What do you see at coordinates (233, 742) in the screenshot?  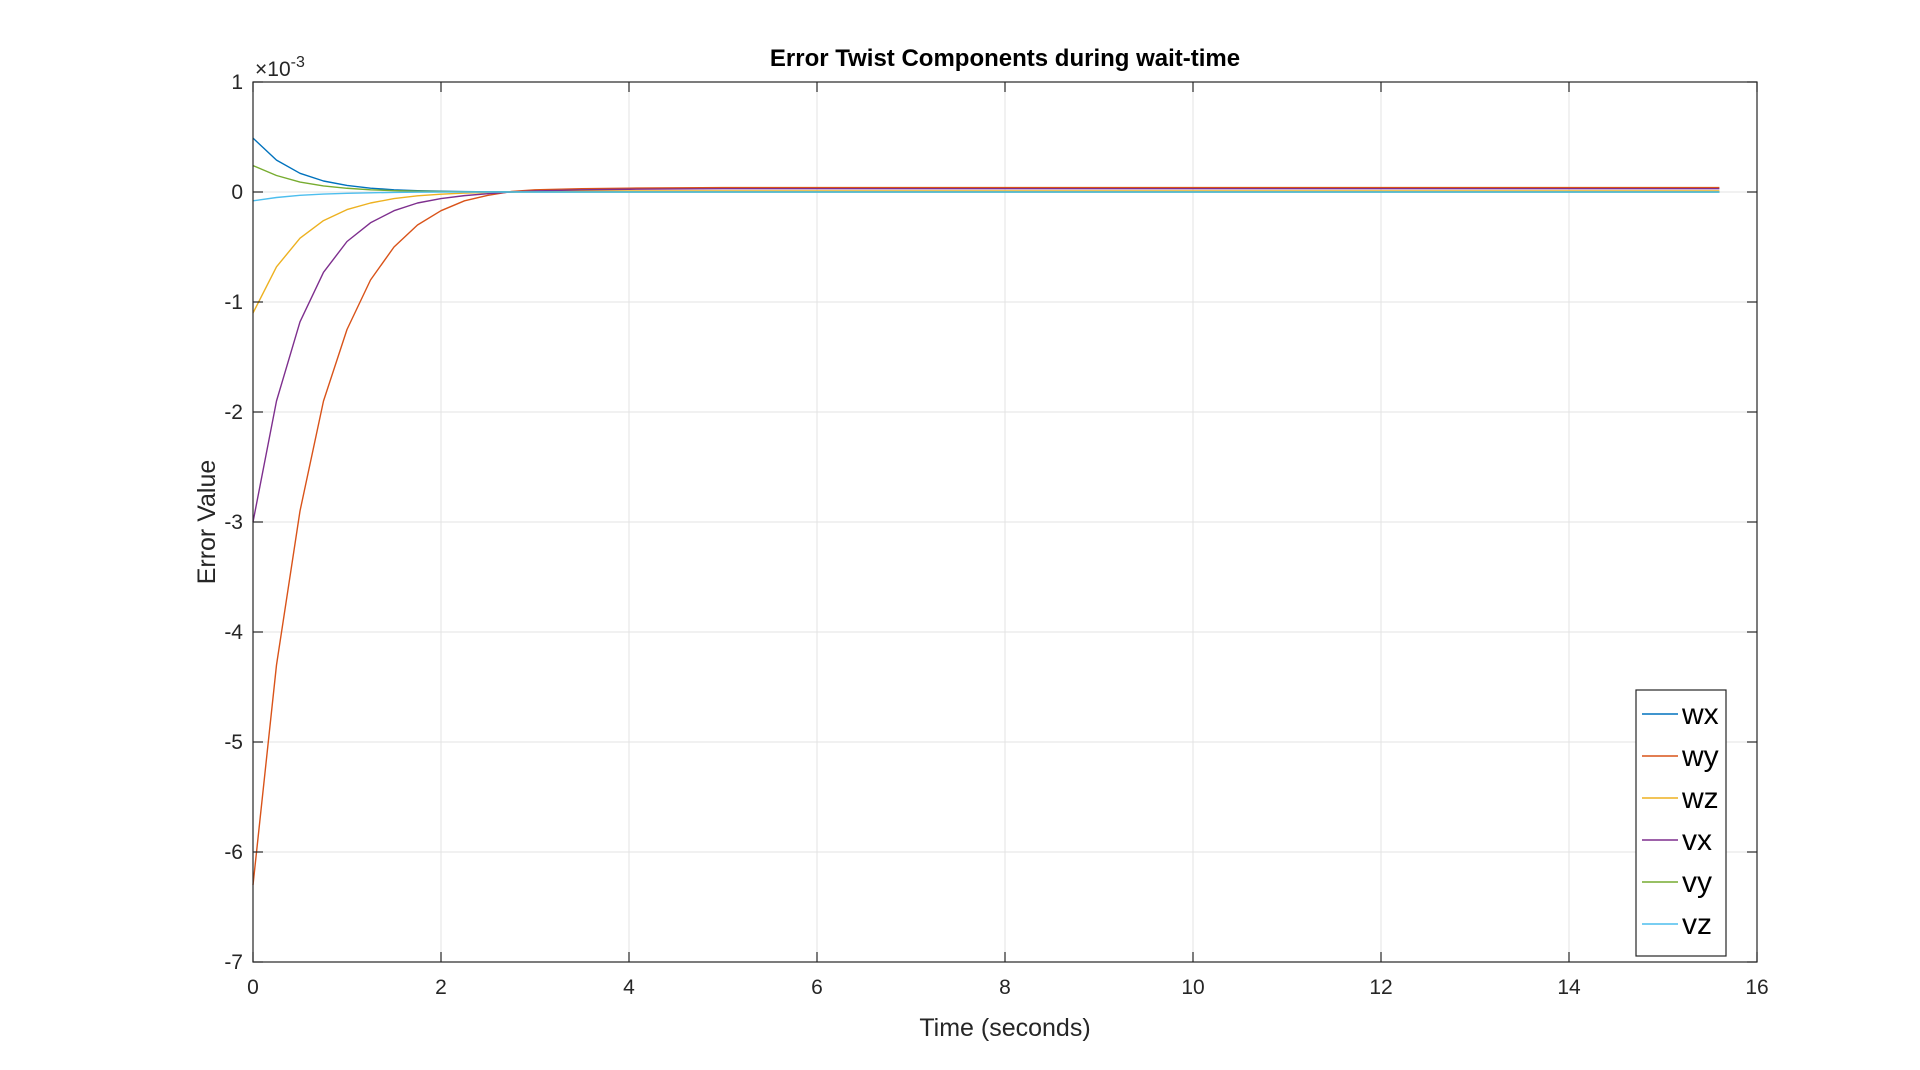 I see `y-tick-label: -5` at bounding box center [233, 742].